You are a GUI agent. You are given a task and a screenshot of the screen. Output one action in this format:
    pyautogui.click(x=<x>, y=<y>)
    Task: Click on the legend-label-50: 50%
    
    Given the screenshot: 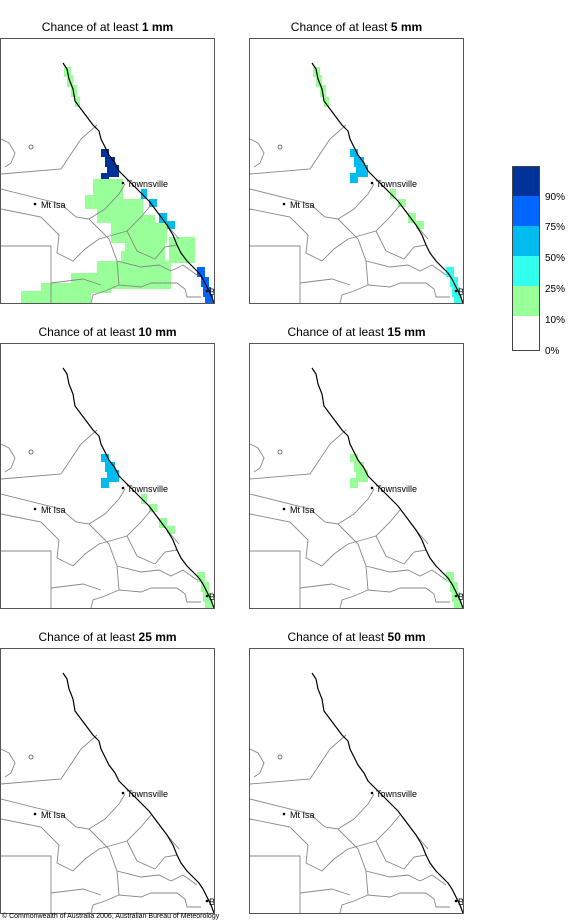 What is the action you would take?
    pyautogui.click(x=555, y=258)
    